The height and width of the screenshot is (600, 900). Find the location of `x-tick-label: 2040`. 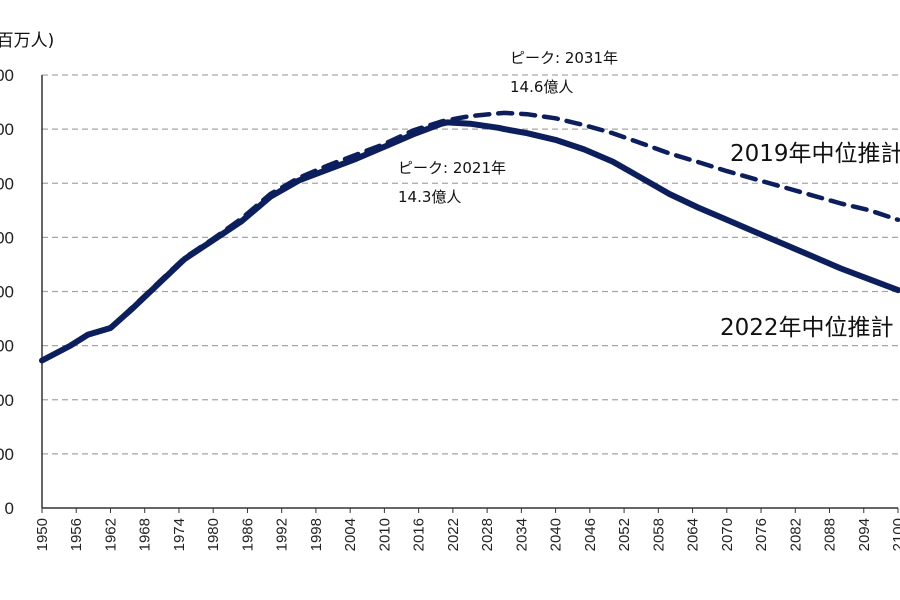

x-tick-label: 2040 is located at coordinates (556, 534).